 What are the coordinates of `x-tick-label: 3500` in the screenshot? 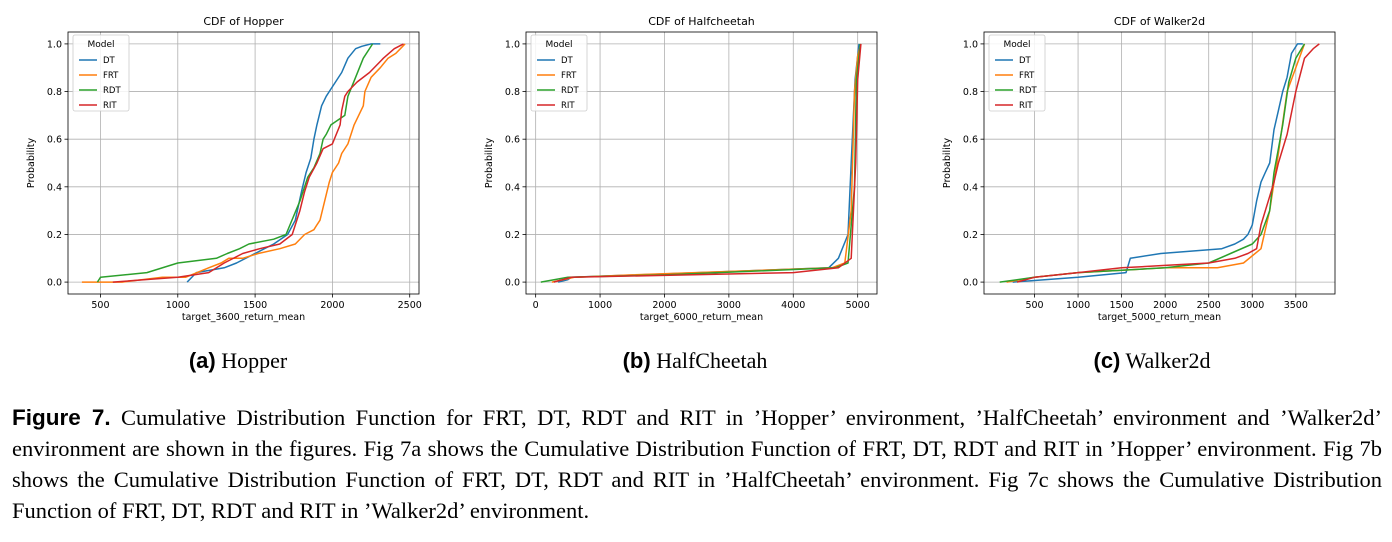 It's located at (1296, 305).